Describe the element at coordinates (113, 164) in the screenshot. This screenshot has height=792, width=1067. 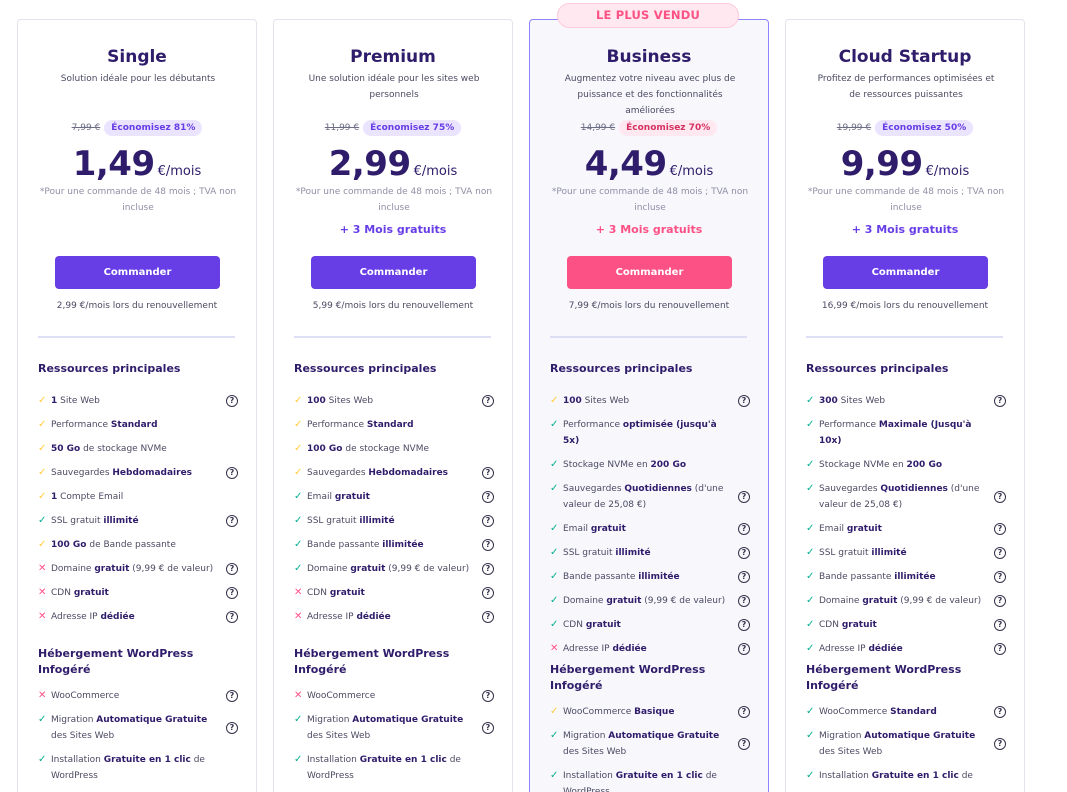
I see `price-amount: 1,49` at that location.